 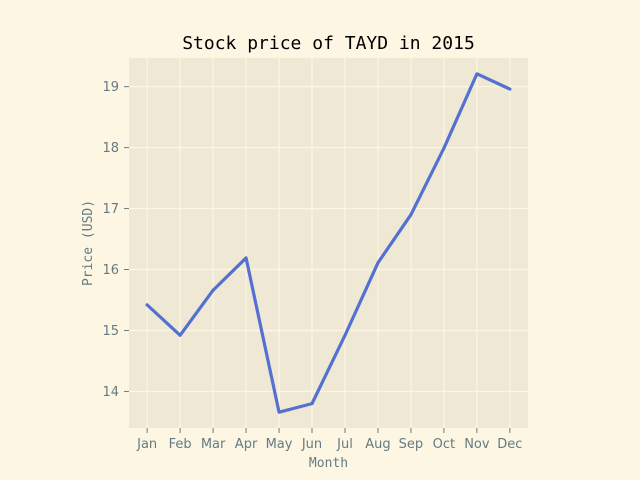 I want to click on y-axis-label: Price (USD), so click(x=88, y=243).